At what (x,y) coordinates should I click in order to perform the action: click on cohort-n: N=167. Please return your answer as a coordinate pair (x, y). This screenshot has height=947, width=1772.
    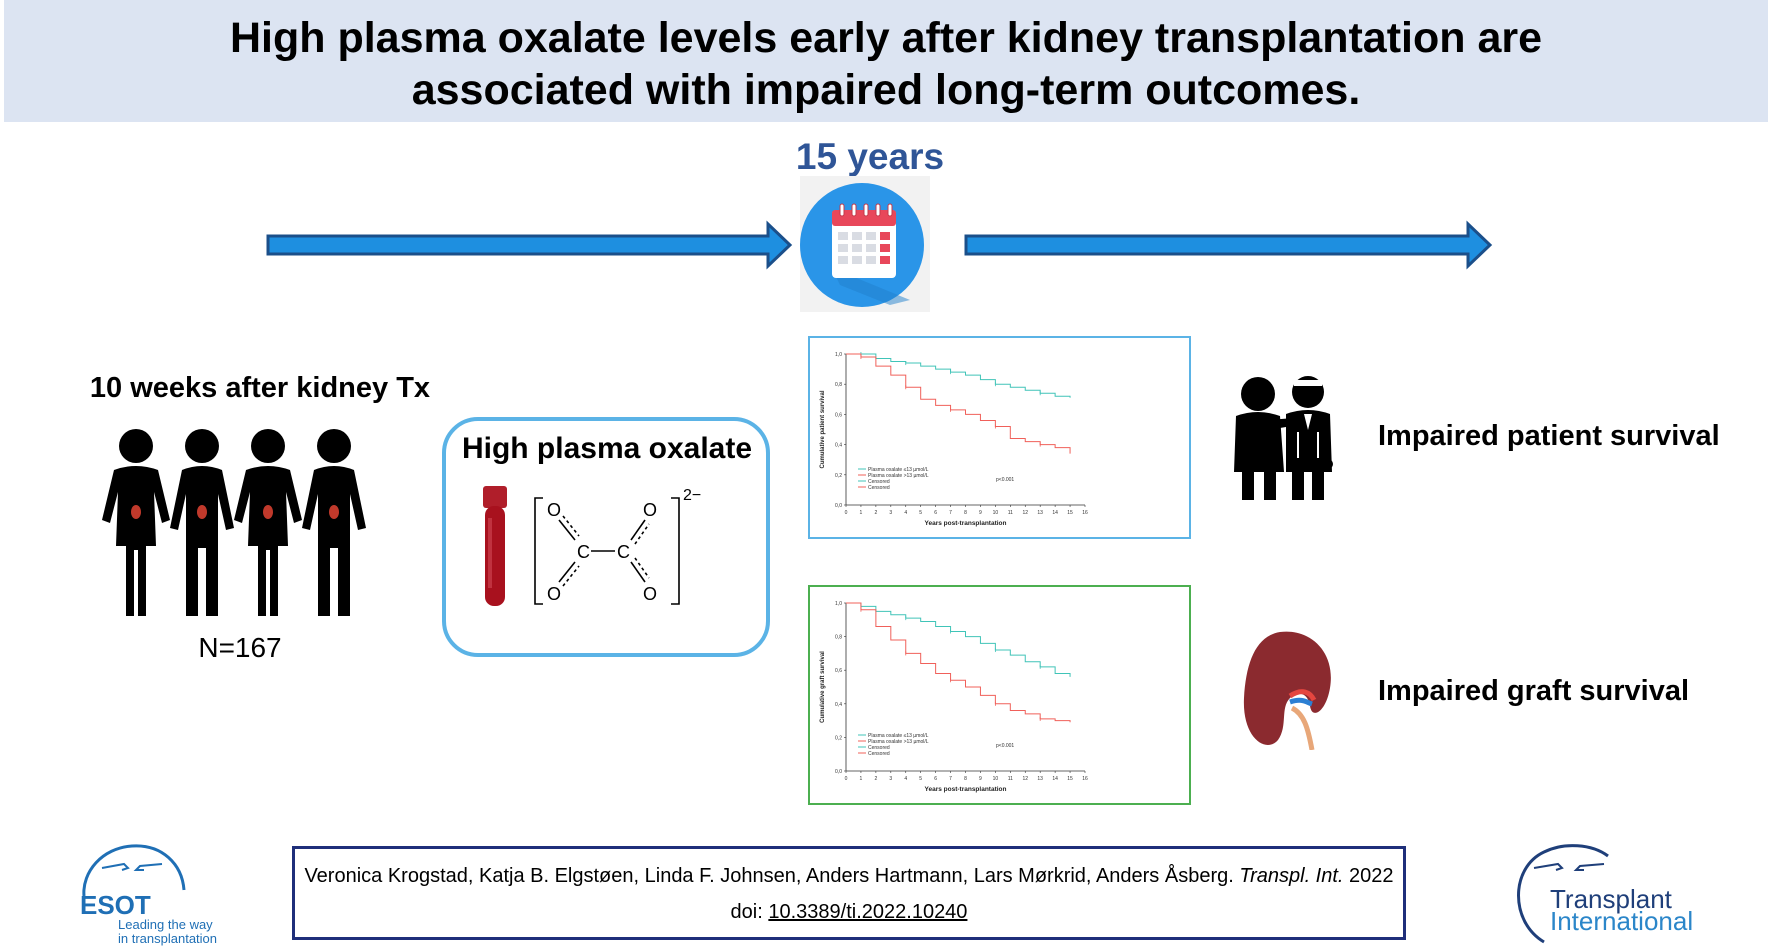
    Looking at the image, I should click on (240, 647).